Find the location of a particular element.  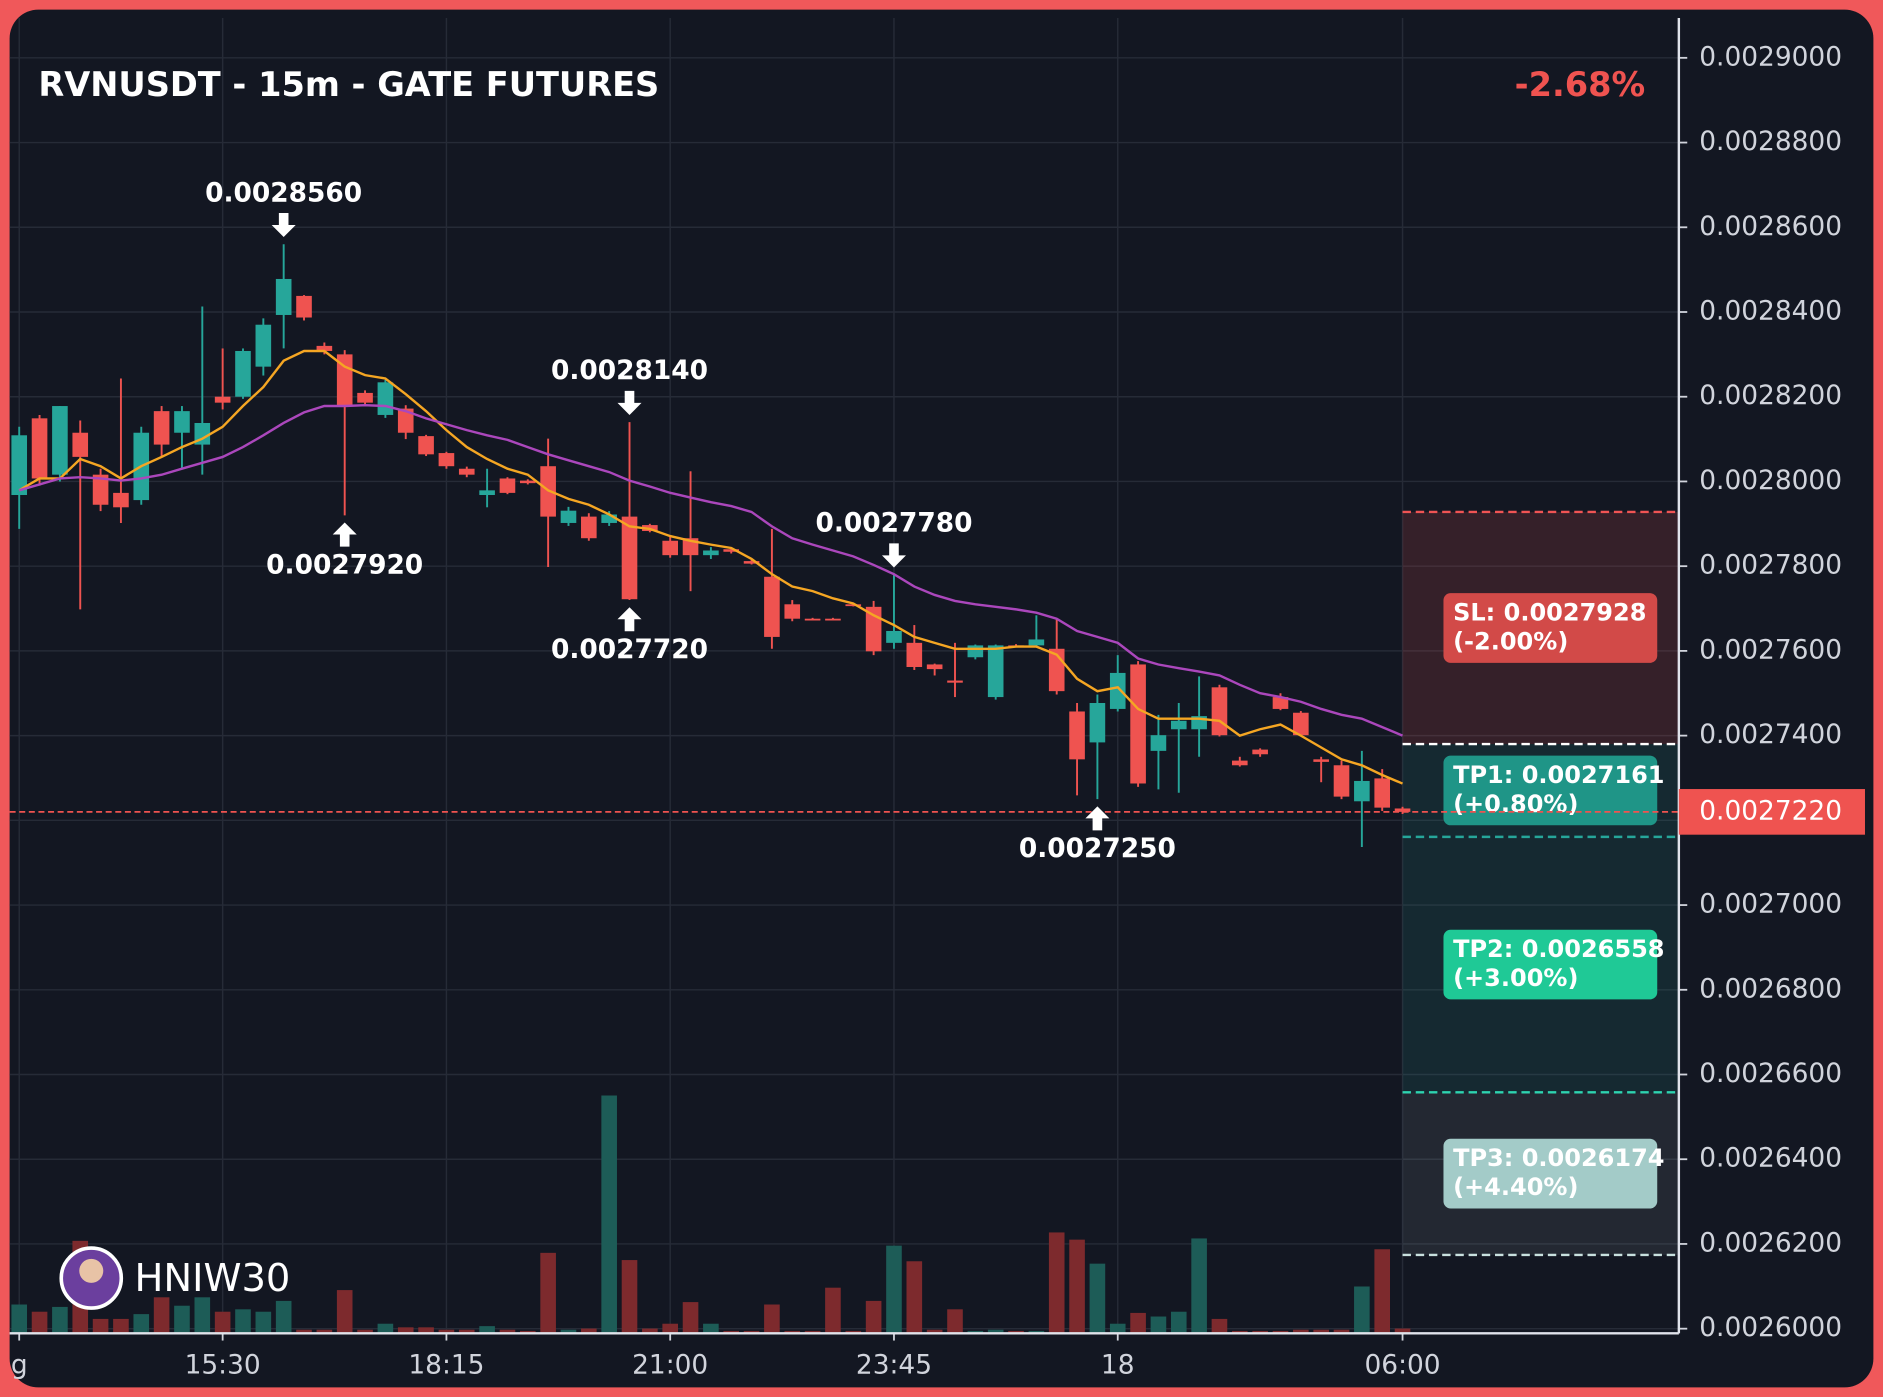

x-tick-label: 21:00 is located at coordinates (670, 1364).